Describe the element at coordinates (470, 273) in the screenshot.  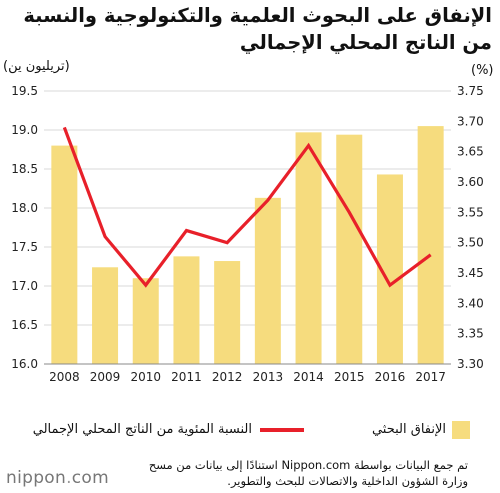
I see `y-right-tick-label: 3.45` at that location.